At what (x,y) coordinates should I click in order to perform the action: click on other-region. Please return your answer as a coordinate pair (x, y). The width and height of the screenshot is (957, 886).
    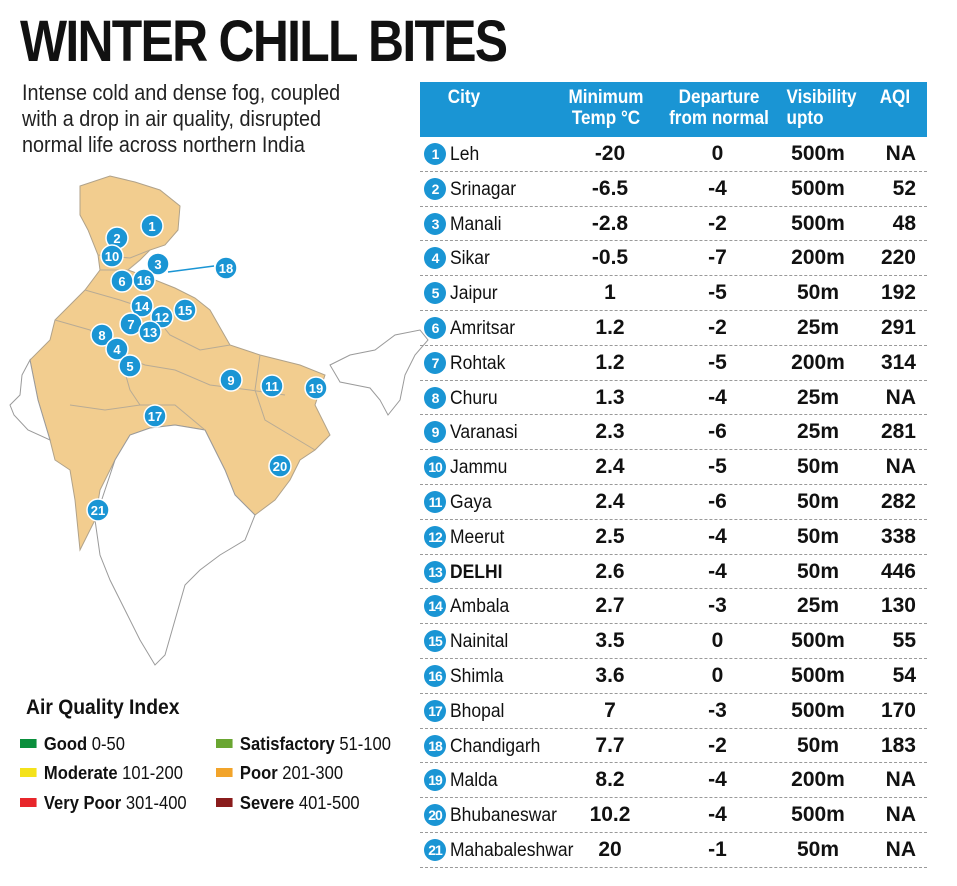
    Looking at the image, I should click on (175, 545).